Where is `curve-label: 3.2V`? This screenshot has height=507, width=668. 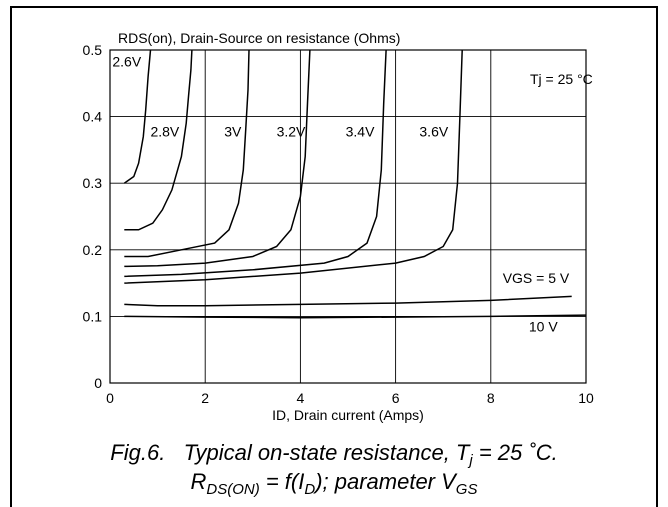
curve-label: 3.2V is located at coordinates (291, 132).